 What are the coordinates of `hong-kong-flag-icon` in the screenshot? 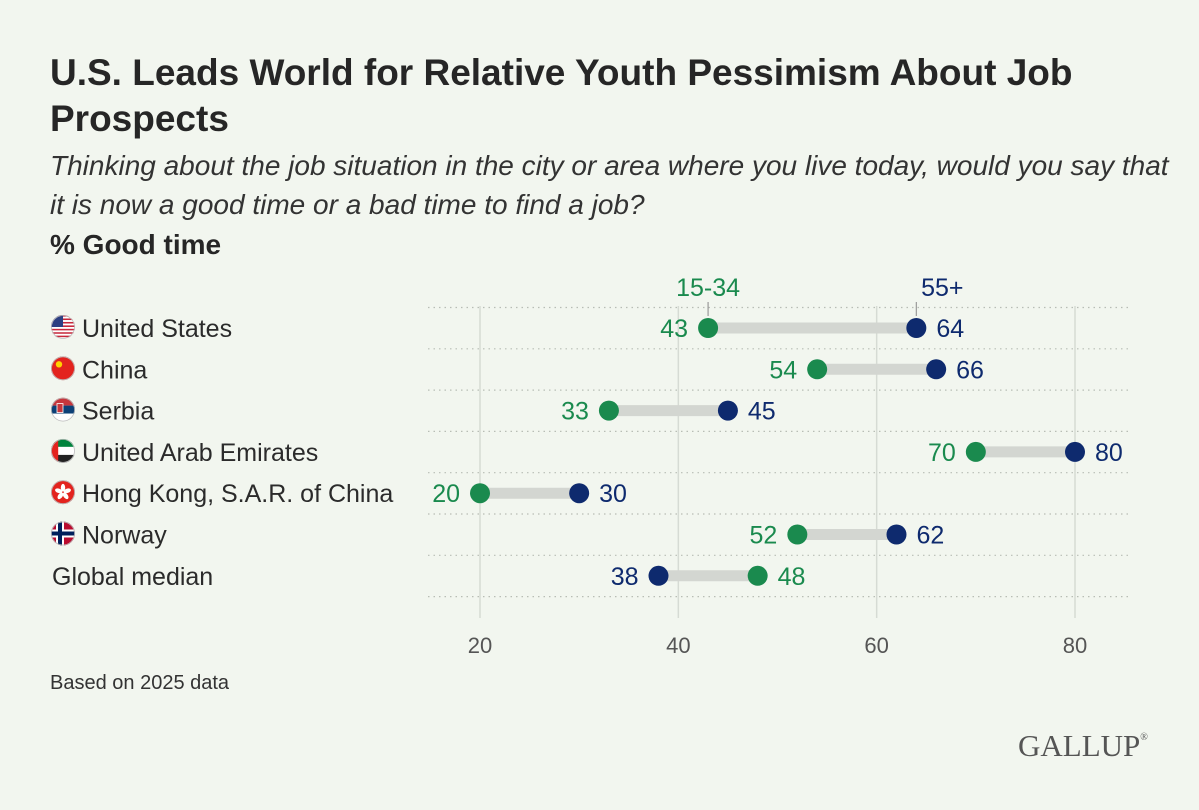 It's located at (63, 492).